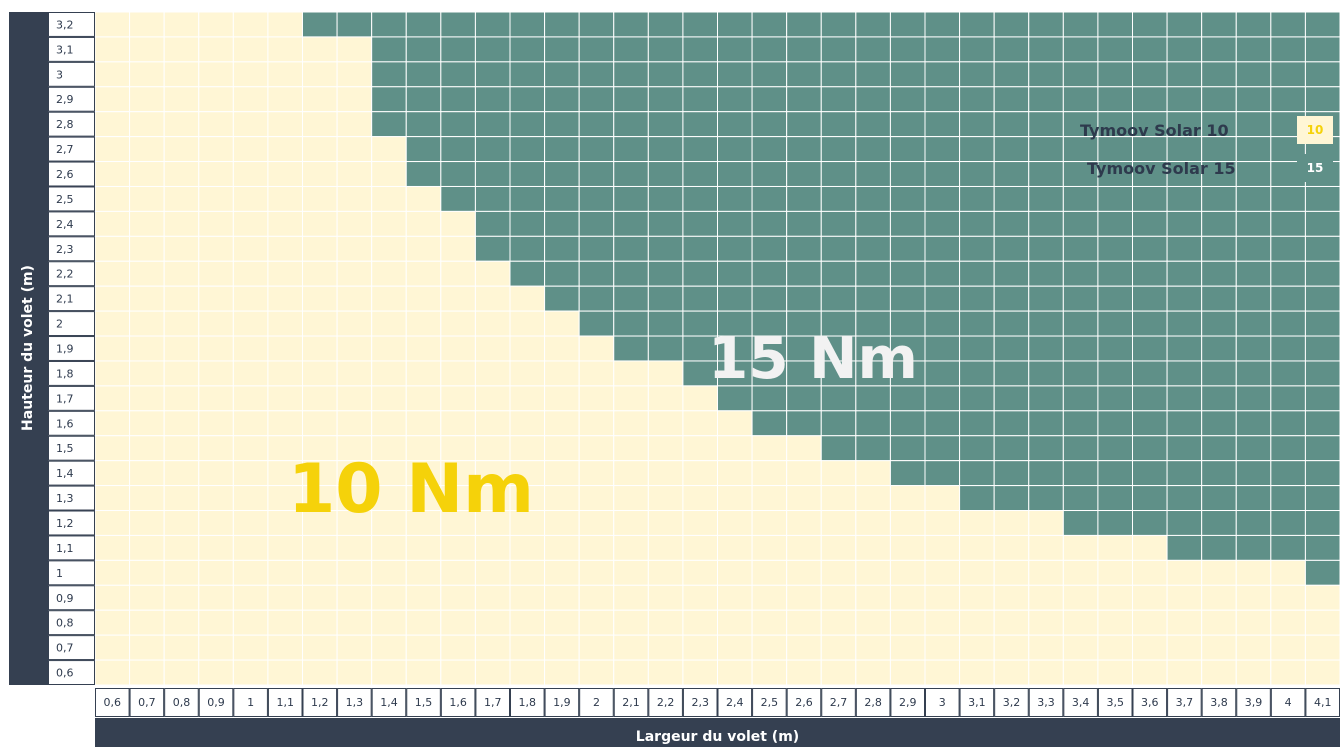 This screenshot has height=747, width=1343. What do you see at coordinates (1323, 702) in the screenshot?
I see `x-tick-label: 4,1` at bounding box center [1323, 702].